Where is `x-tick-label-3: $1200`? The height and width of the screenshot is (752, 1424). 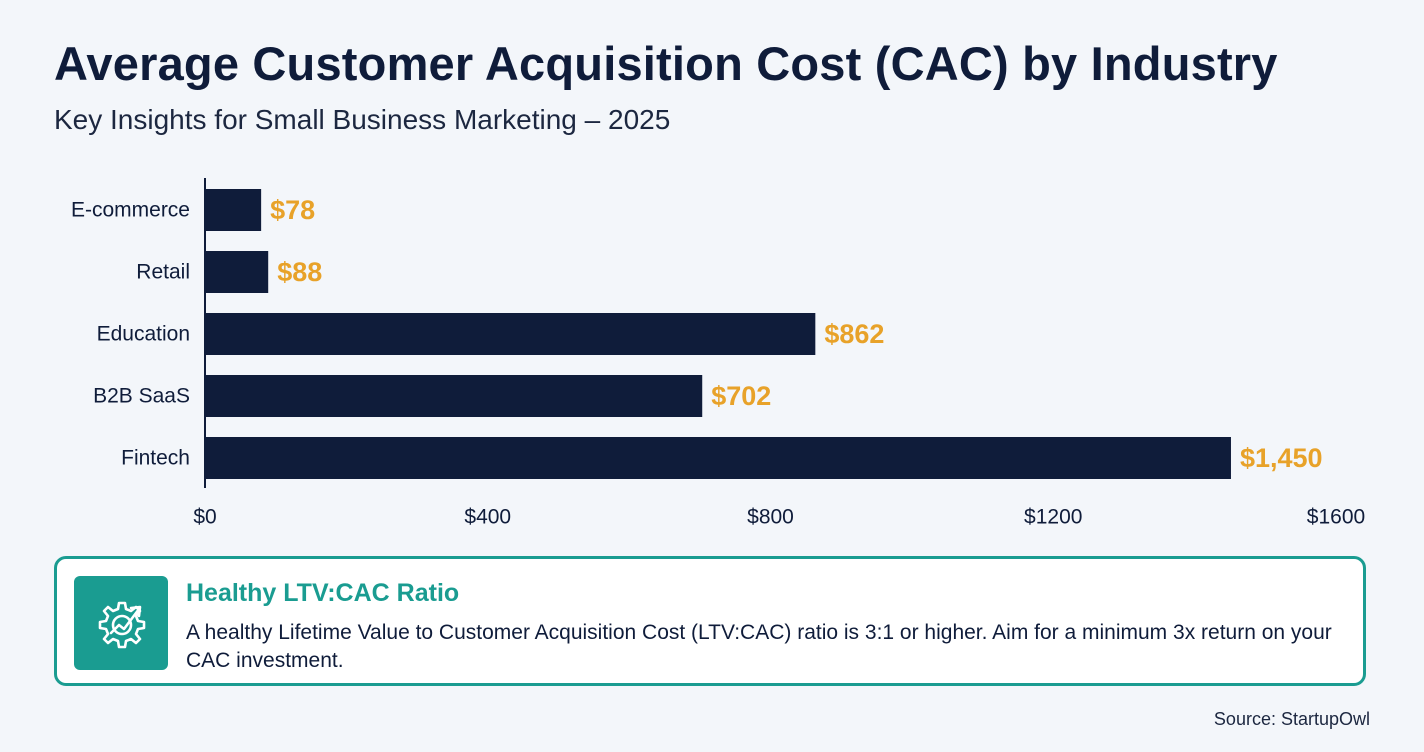
x-tick-label-3: $1200 is located at coordinates (1053, 517).